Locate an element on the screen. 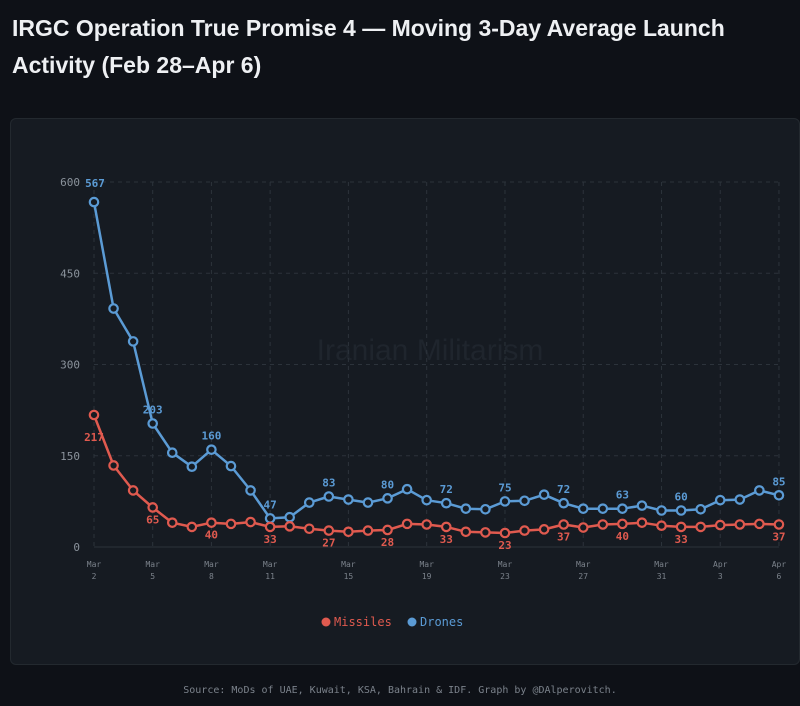 The width and height of the screenshot is (800, 706). missiles-line is located at coordinates (436, 474).